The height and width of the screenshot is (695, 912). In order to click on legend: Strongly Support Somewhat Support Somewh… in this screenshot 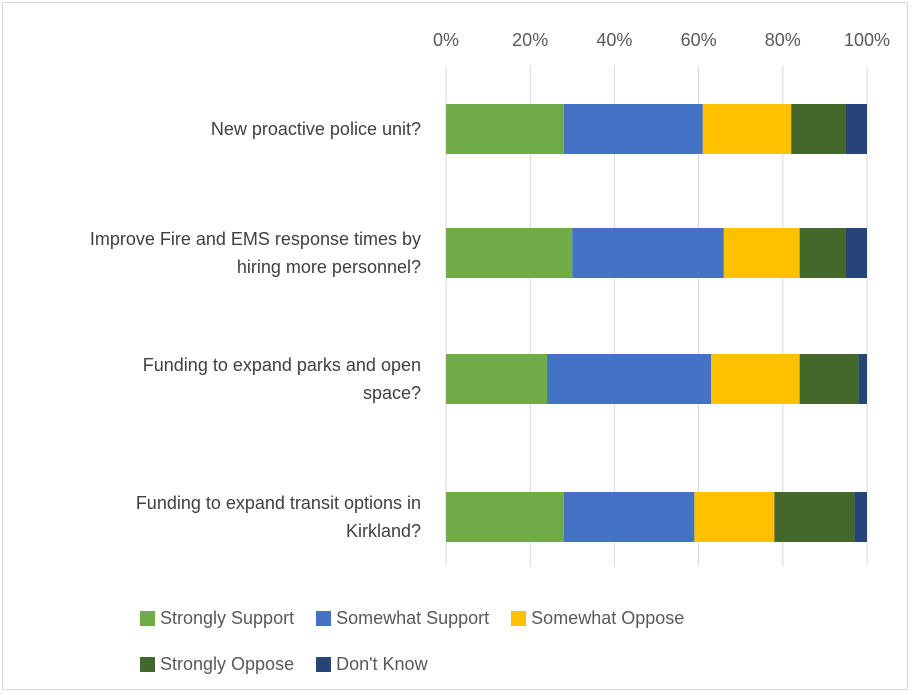, I will do `click(480, 649)`.